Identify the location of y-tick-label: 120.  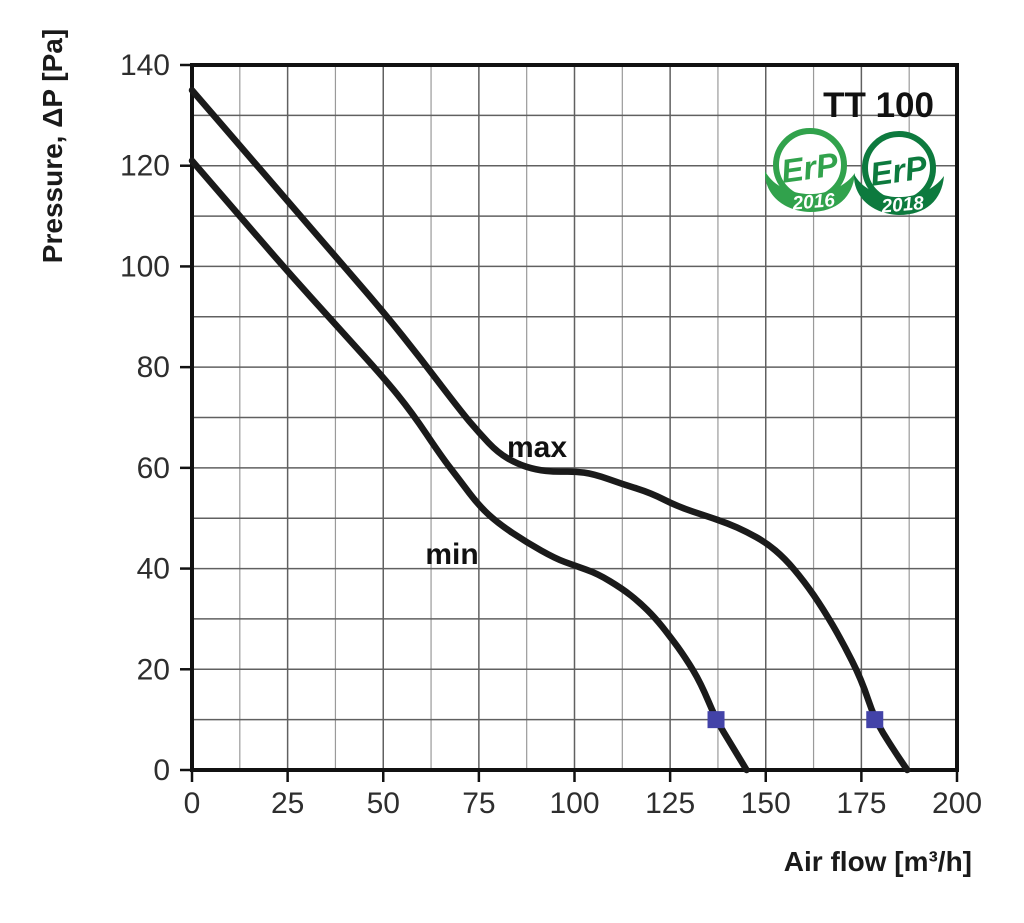
(145, 166).